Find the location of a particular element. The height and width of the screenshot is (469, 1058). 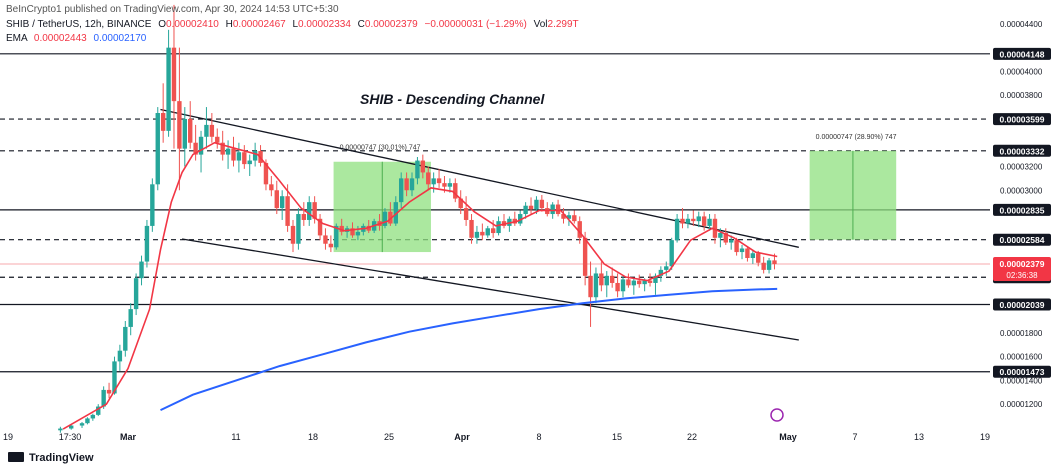

ema-legend: EMA 0.00002443 0.00002170 is located at coordinates (76, 38).